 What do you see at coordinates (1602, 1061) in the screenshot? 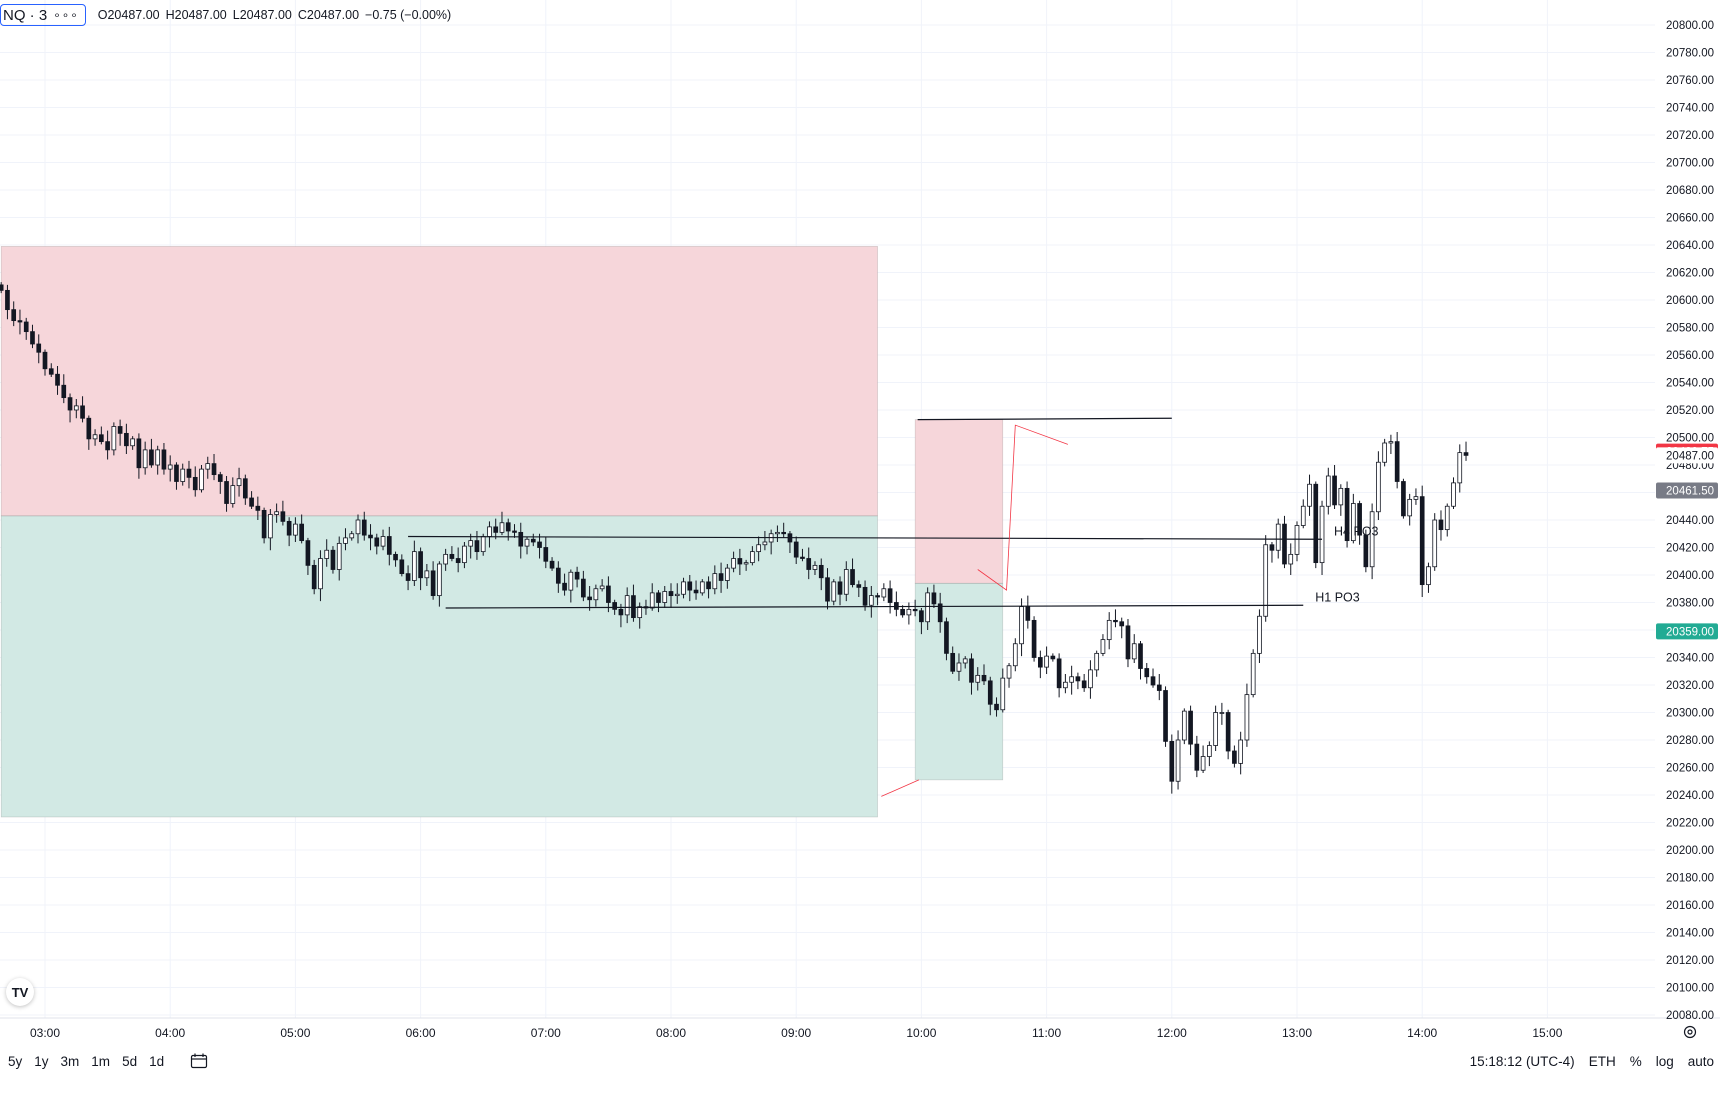
I see `session-toggle: ETH` at bounding box center [1602, 1061].